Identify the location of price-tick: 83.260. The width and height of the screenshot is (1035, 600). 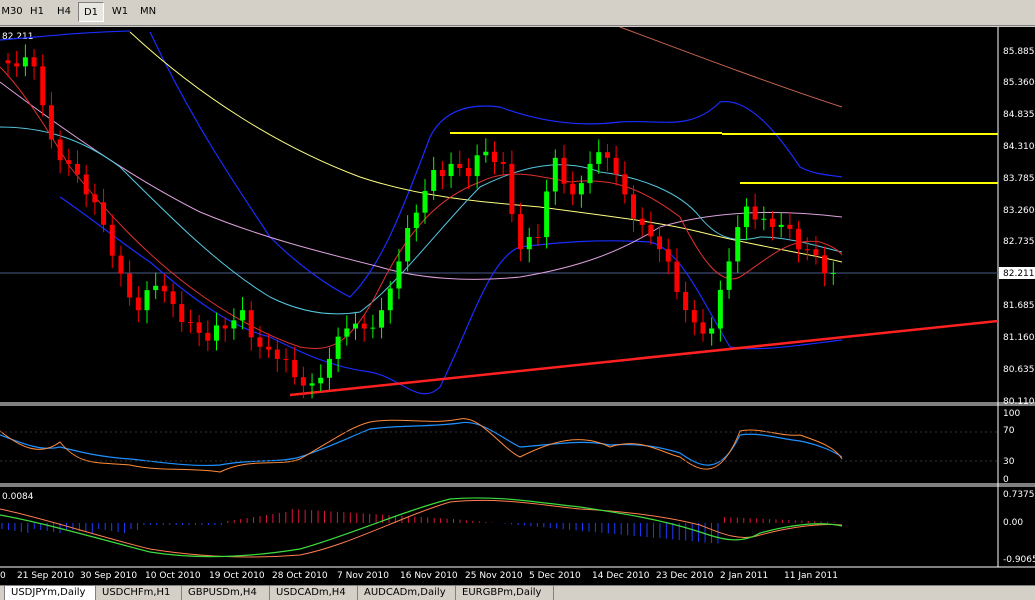
(1019, 211).